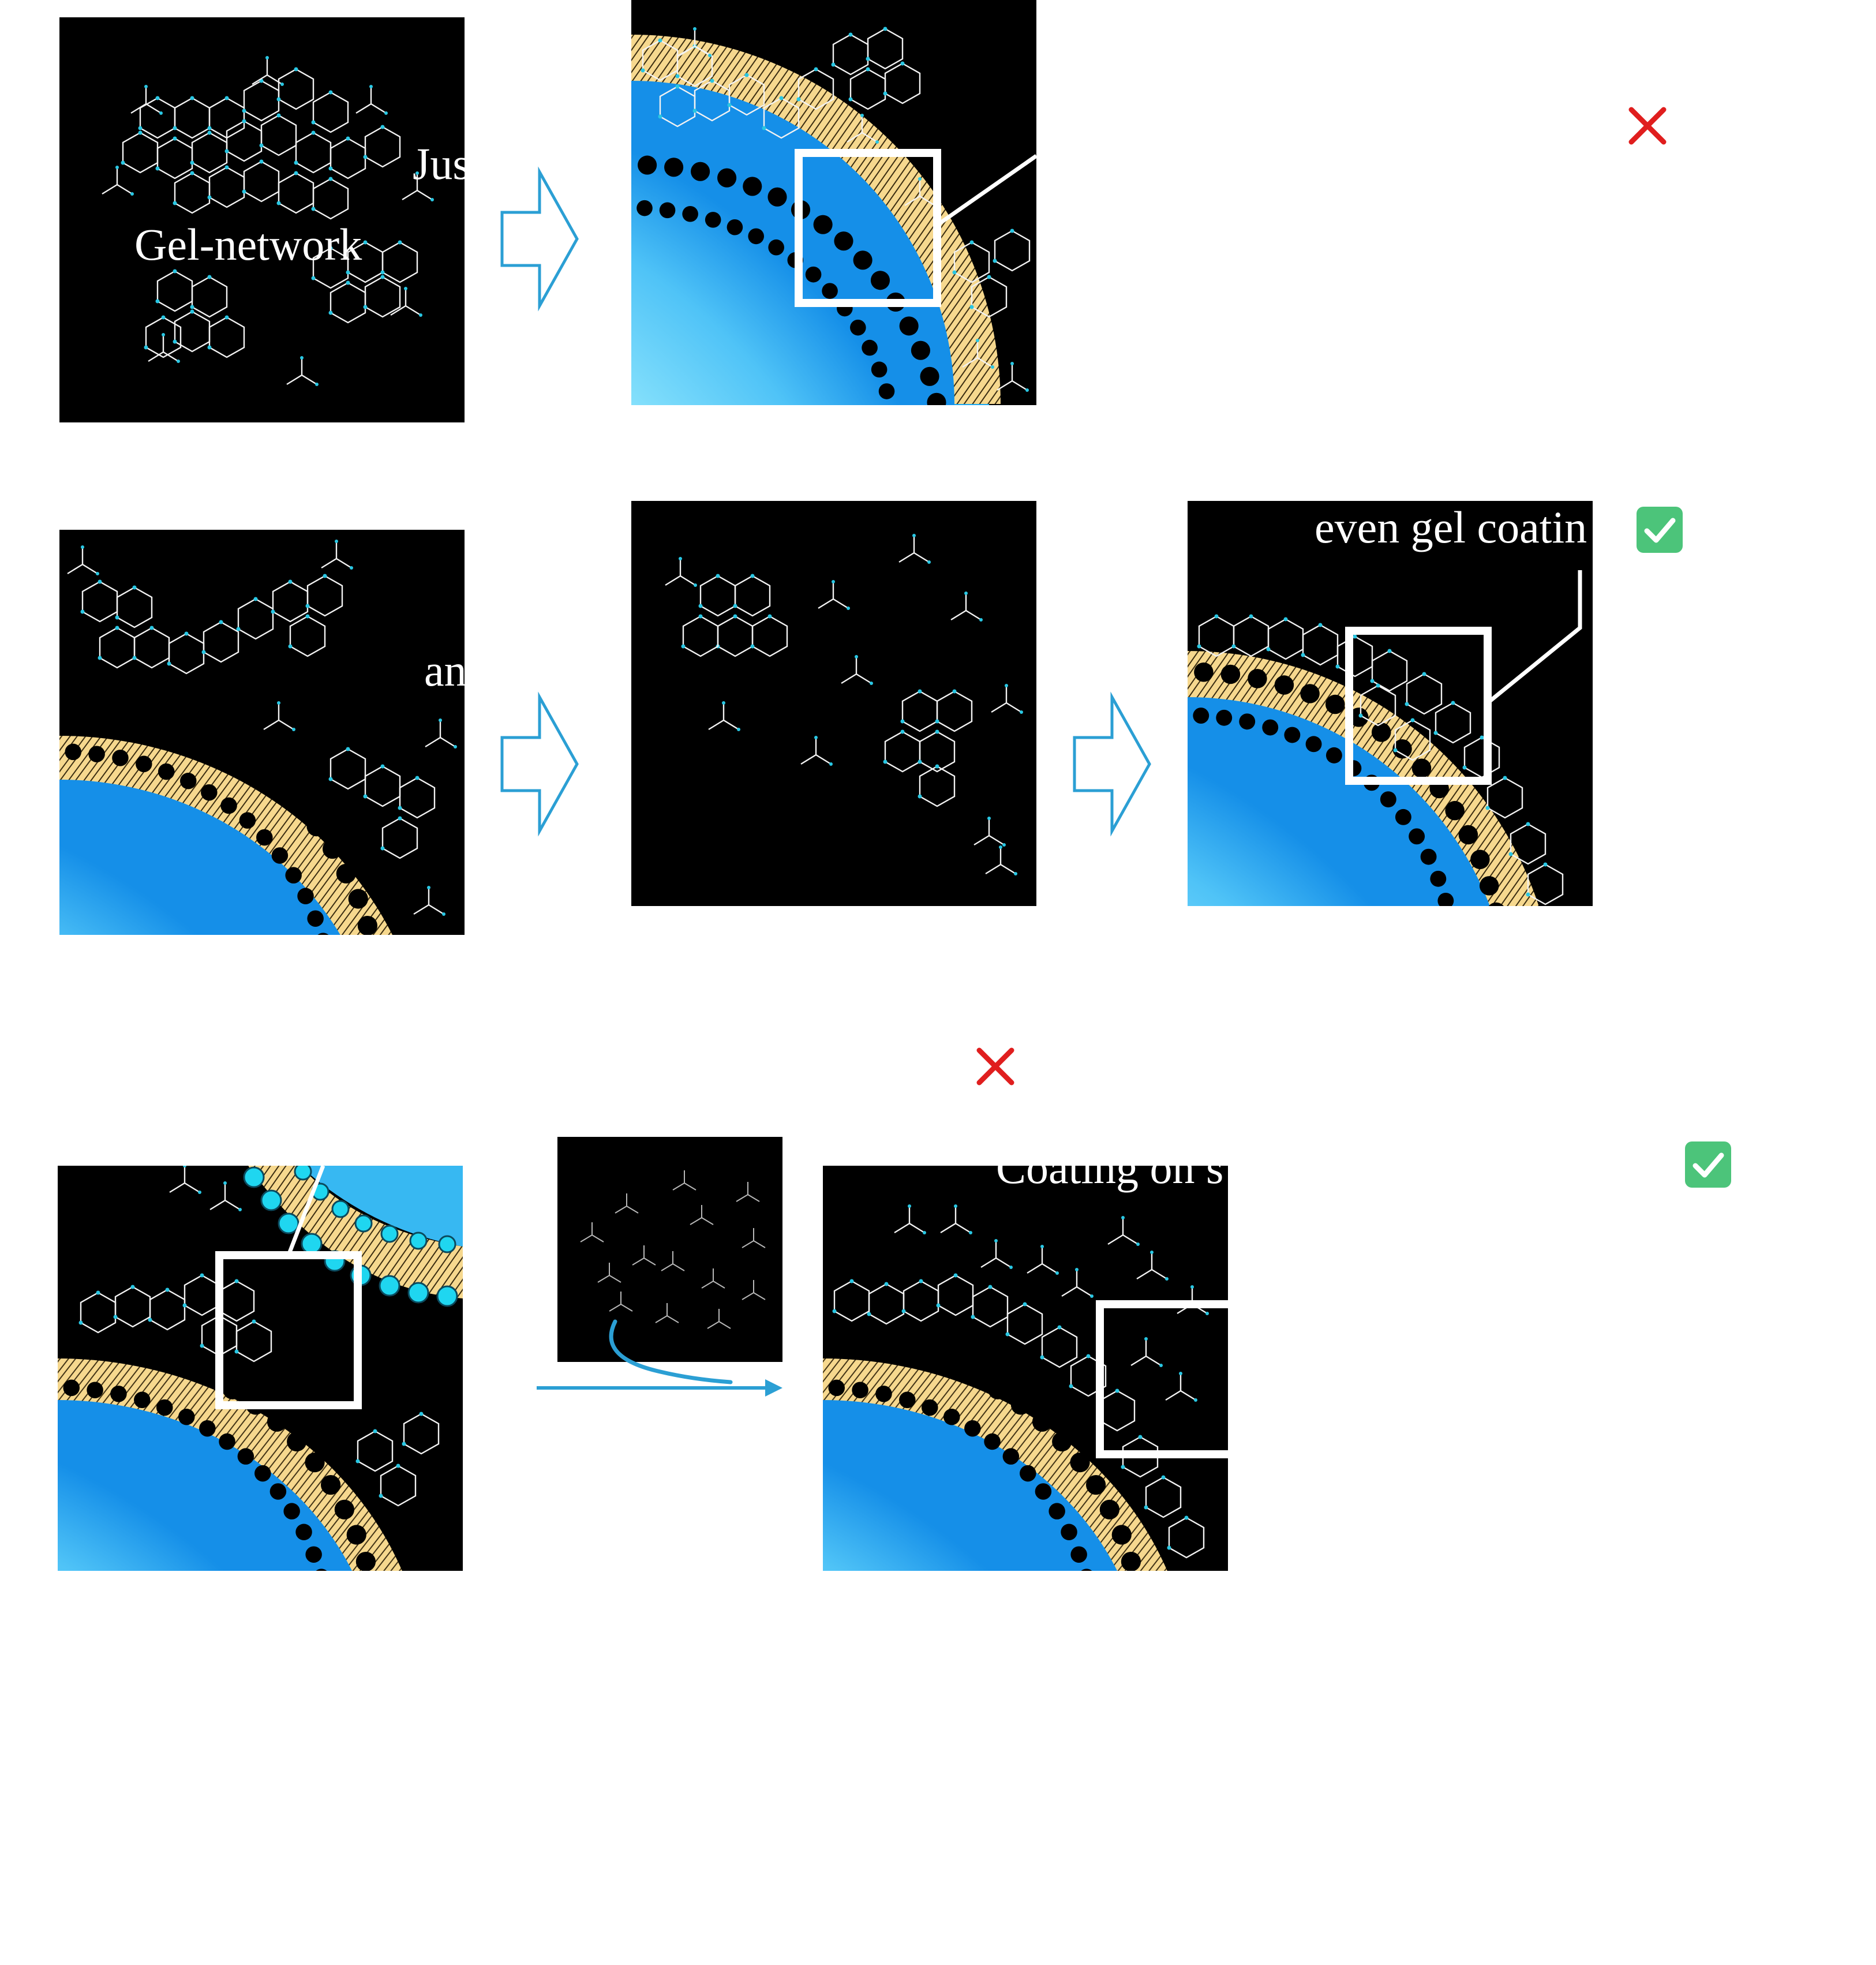 The width and height of the screenshot is (1876, 1965). Describe the element at coordinates (248, 245) in the screenshot. I see `gel-network-label: Gel-network` at that location.